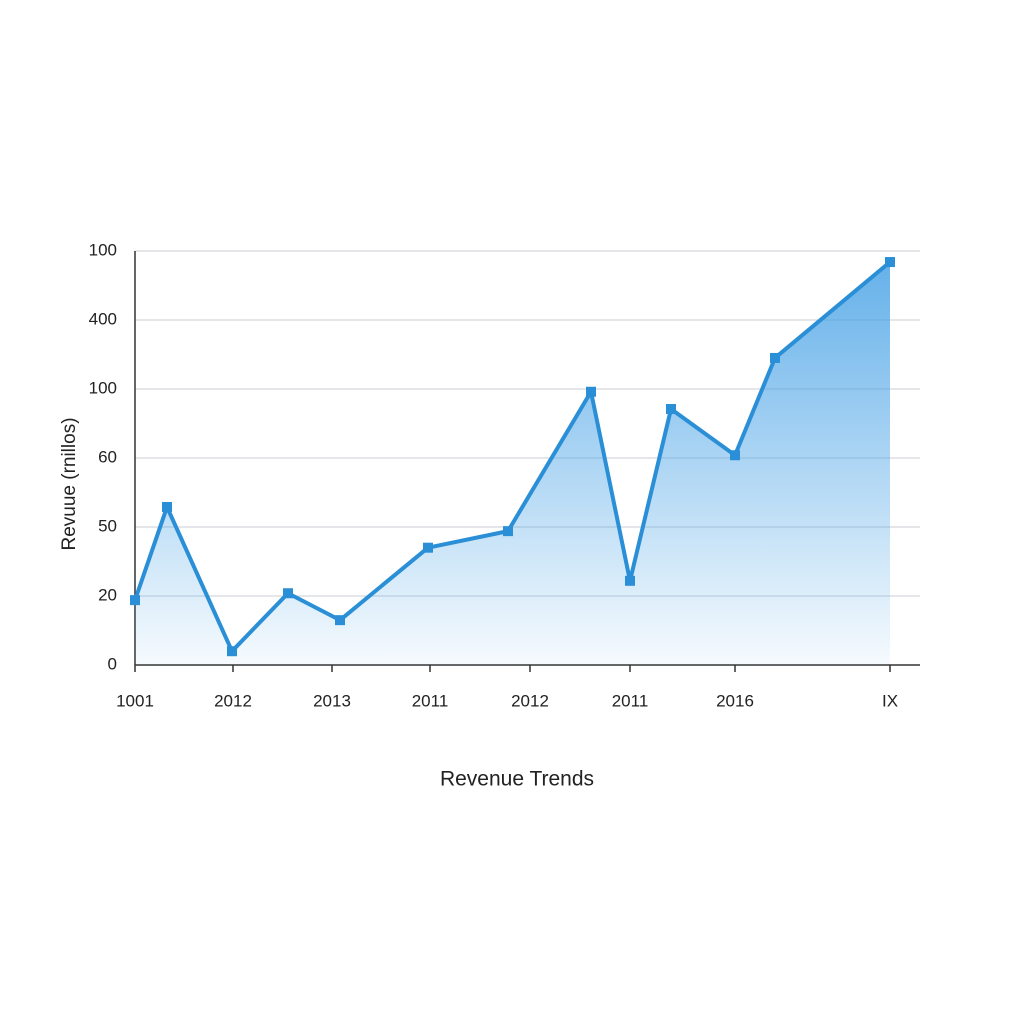  What do you see at coordinates (69, 483) in the screenshot?
I see `y-axis-title: Revuue (rnillos)` at bounding box center [69, 483].